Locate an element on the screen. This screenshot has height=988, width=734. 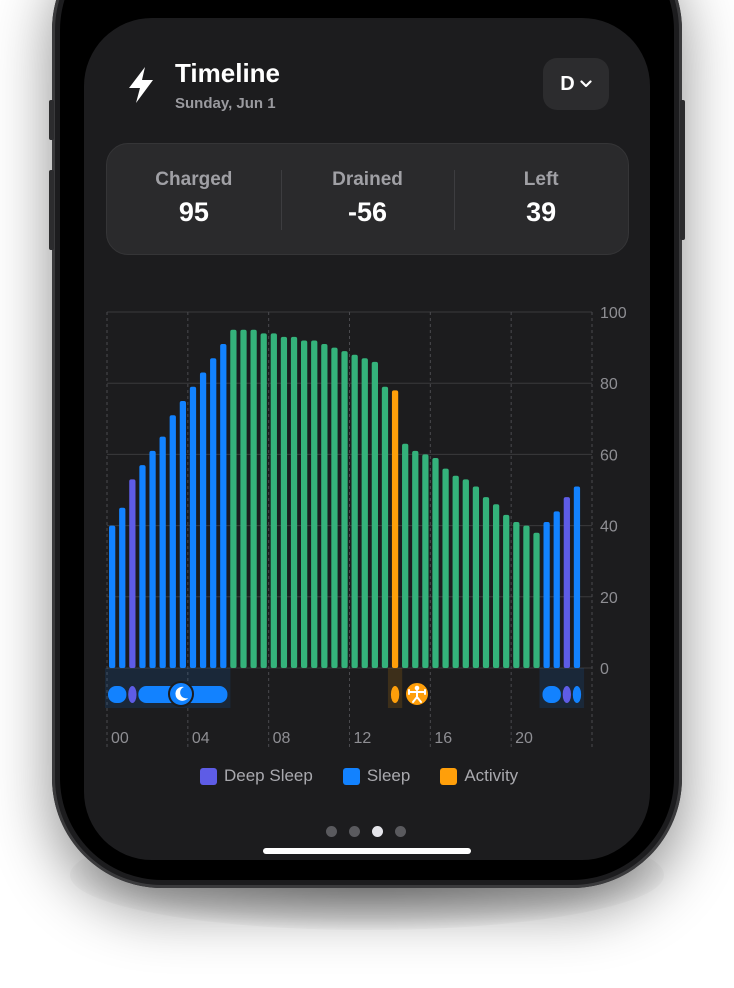
chart-legend: Deep Sleep Sleep Activity is located at coordinates (359, 776).